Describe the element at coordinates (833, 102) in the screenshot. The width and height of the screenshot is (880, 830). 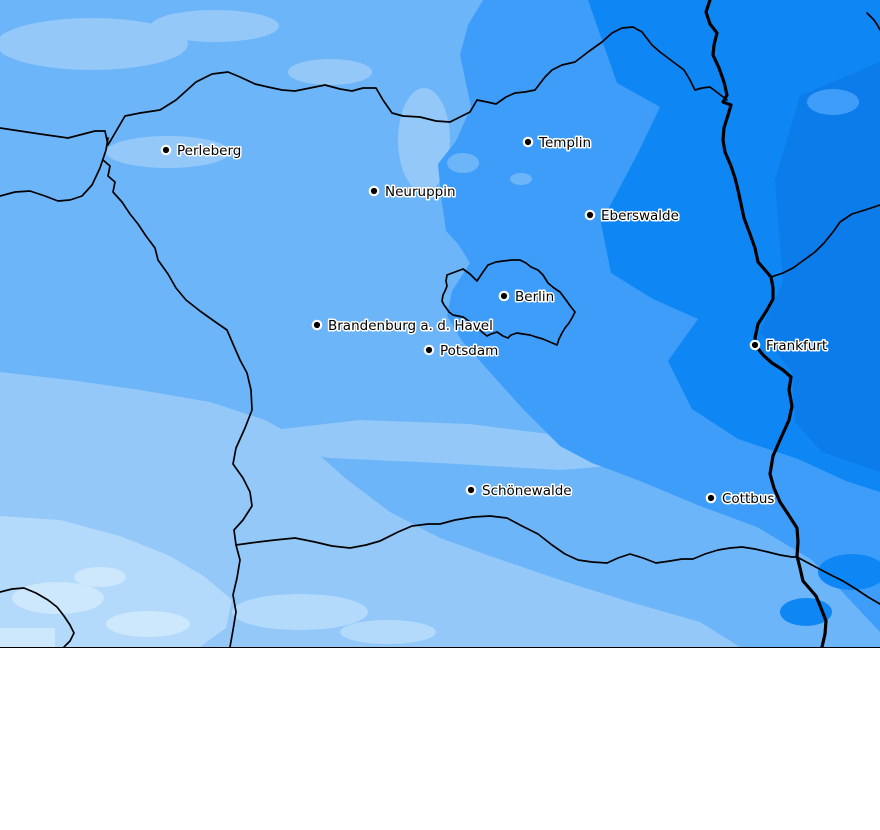
I see `temp-patch-medium-in-cold` at that location.